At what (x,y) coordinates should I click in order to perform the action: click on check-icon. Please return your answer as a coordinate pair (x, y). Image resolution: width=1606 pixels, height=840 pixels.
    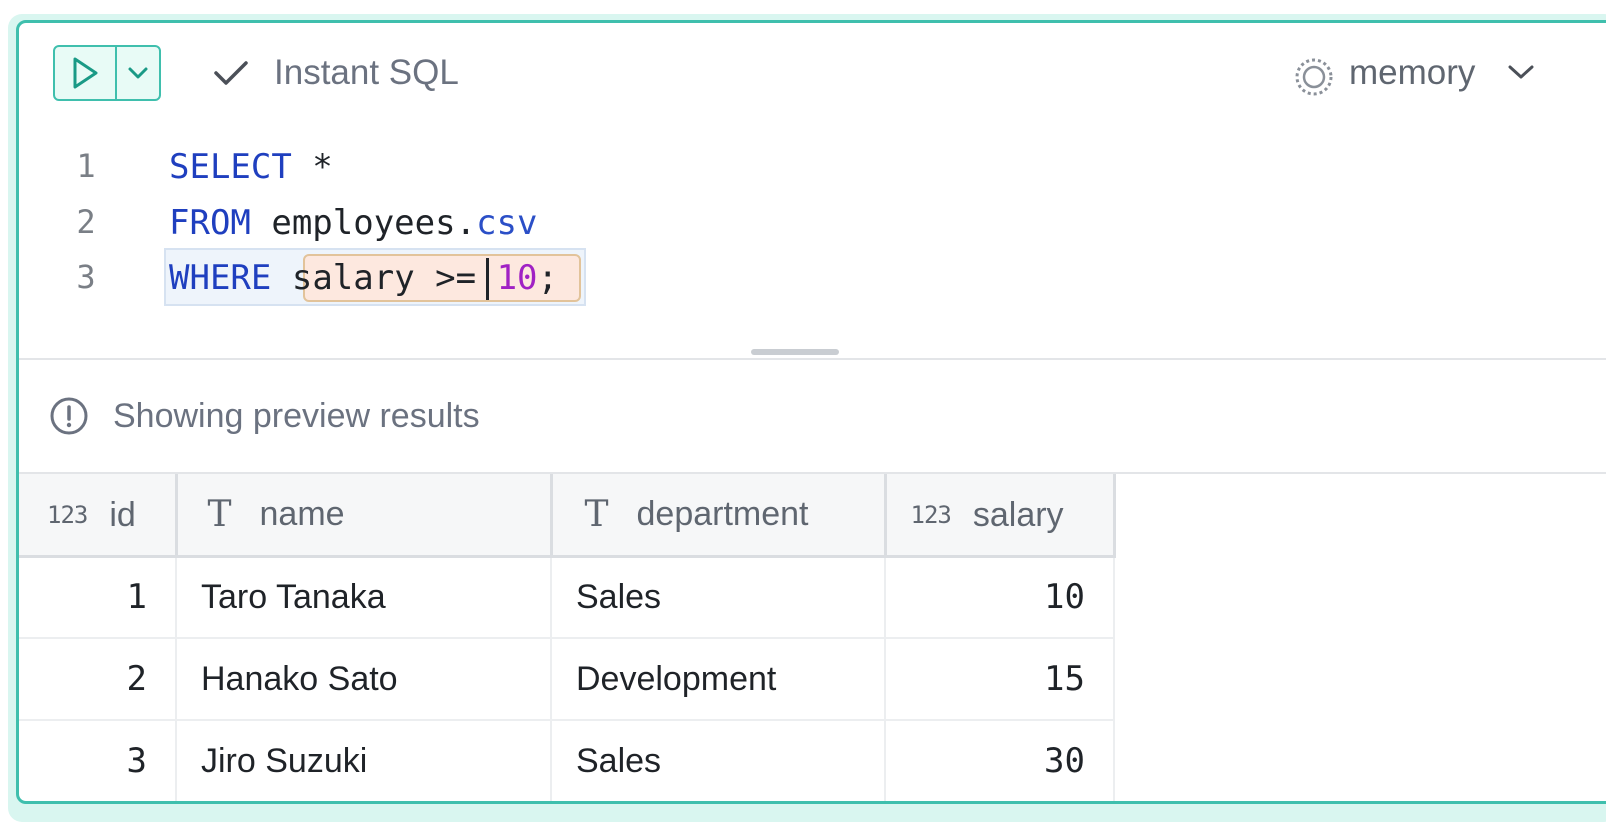
    Looking at the image, I should click on (231, 73).